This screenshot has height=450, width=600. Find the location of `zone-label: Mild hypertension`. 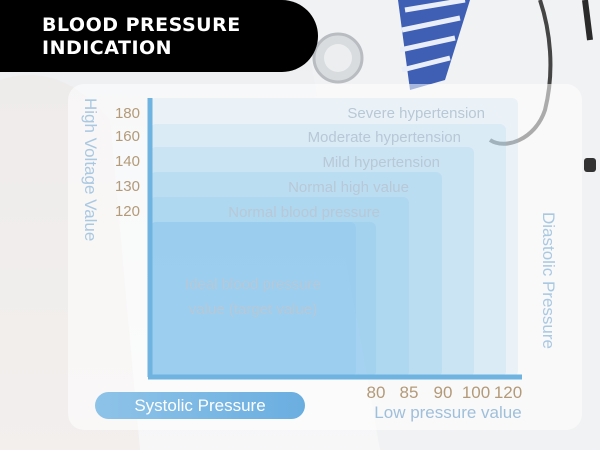

zone-label: Mild hypertension is located at coordinates (381, 162).